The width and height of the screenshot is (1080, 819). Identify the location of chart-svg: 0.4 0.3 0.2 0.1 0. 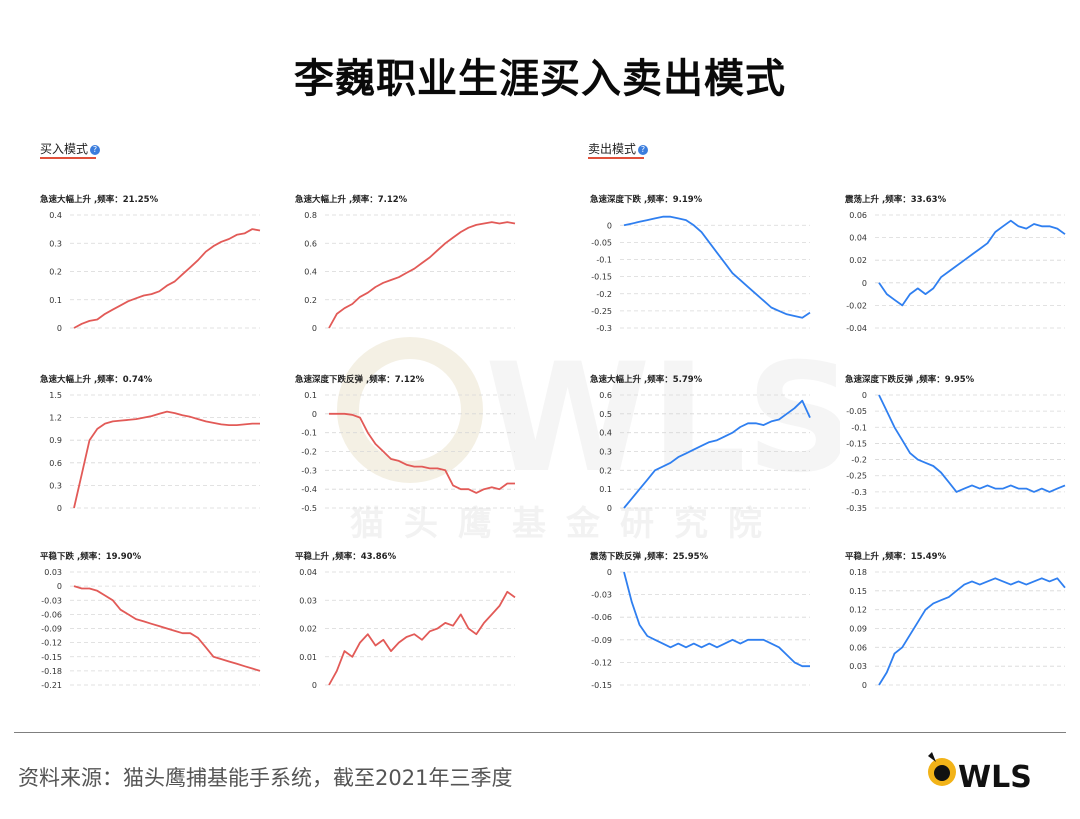
(155, 272).